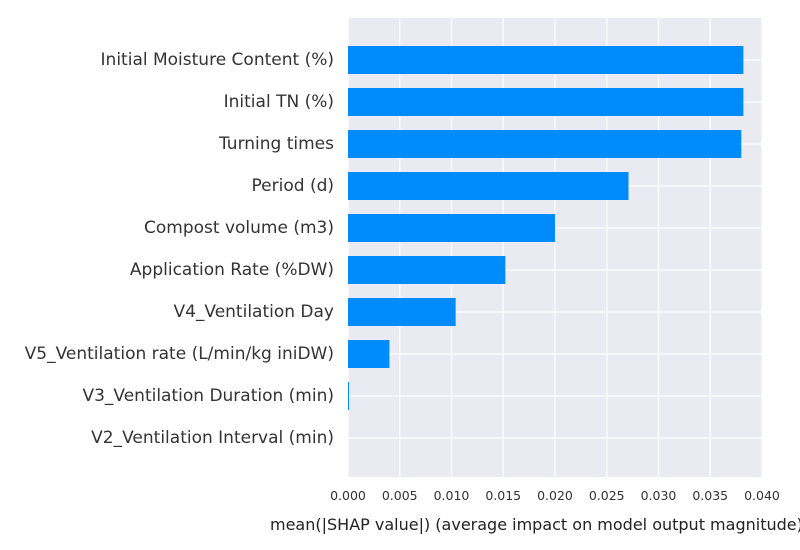 This screenshot has width=800, height=550. Describe the element at coordinates (762, 495) in the screenshot. I see `x-tick-label: 0.040` at that location.